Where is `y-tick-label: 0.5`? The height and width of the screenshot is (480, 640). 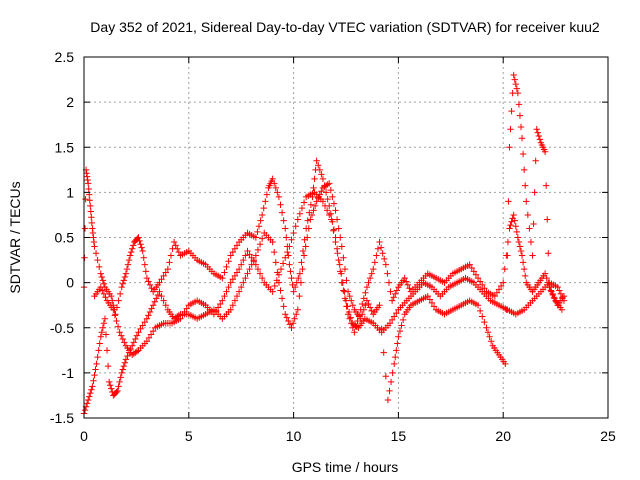 y-tick-label: 0.5 is located at coordinates (65, 238).